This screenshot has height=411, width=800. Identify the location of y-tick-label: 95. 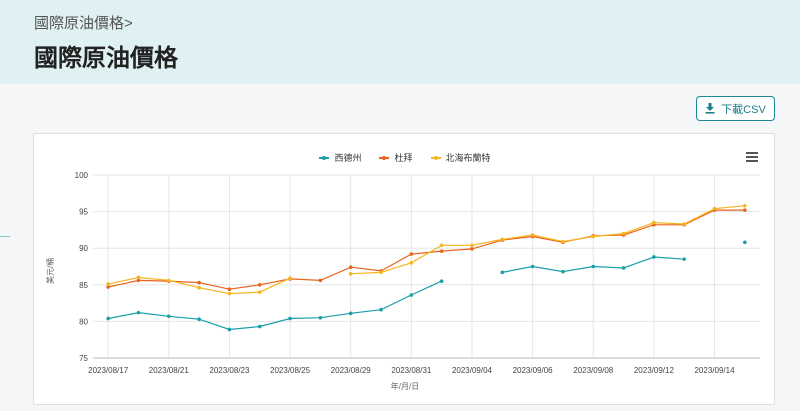
(83, 212).